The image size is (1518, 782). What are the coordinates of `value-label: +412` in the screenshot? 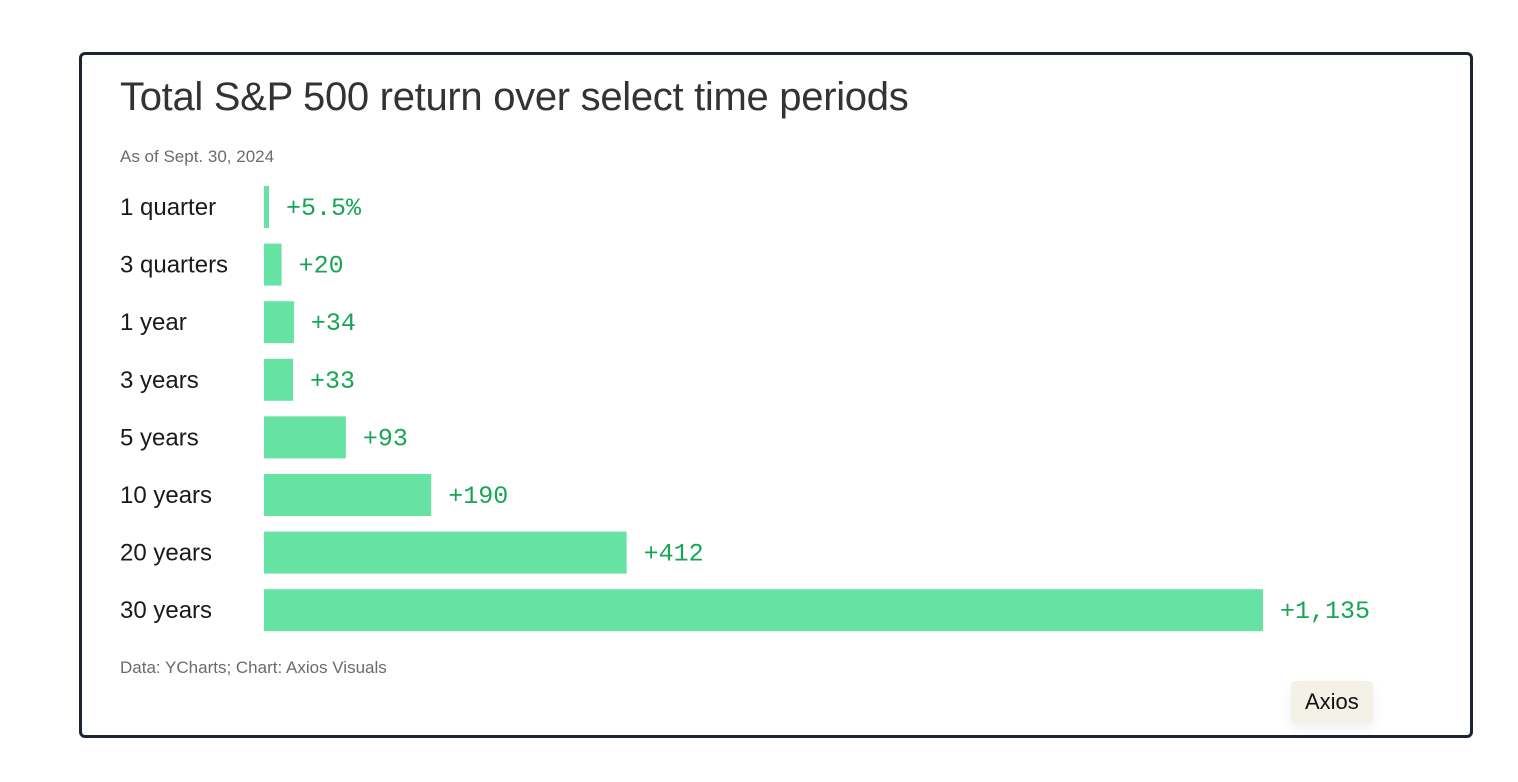 It's located at (674, 554).